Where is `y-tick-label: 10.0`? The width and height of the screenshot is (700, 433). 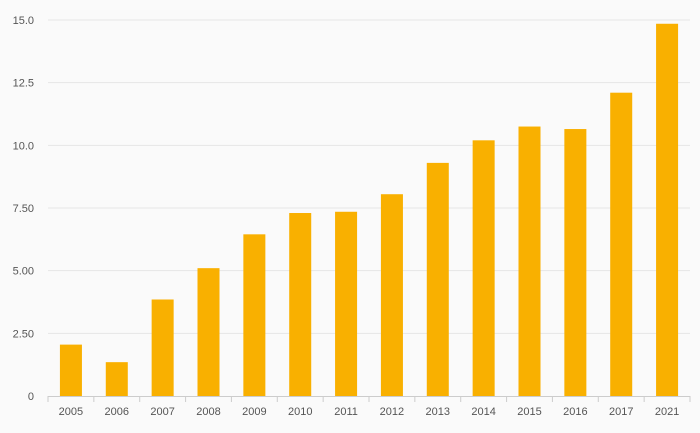 y-tick-label: 10.0 is located at coordinates (23, 146).